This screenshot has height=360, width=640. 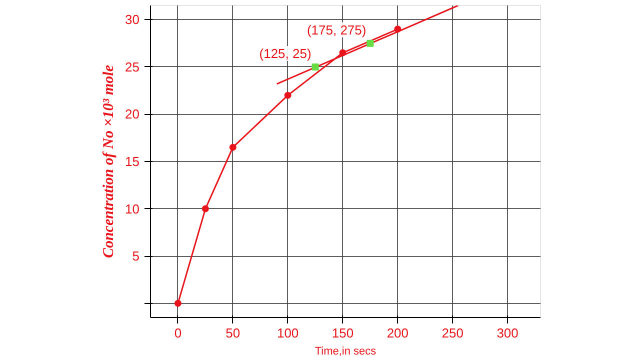 I want to click on y-tick-label: 15, so click(x=132, y=161).